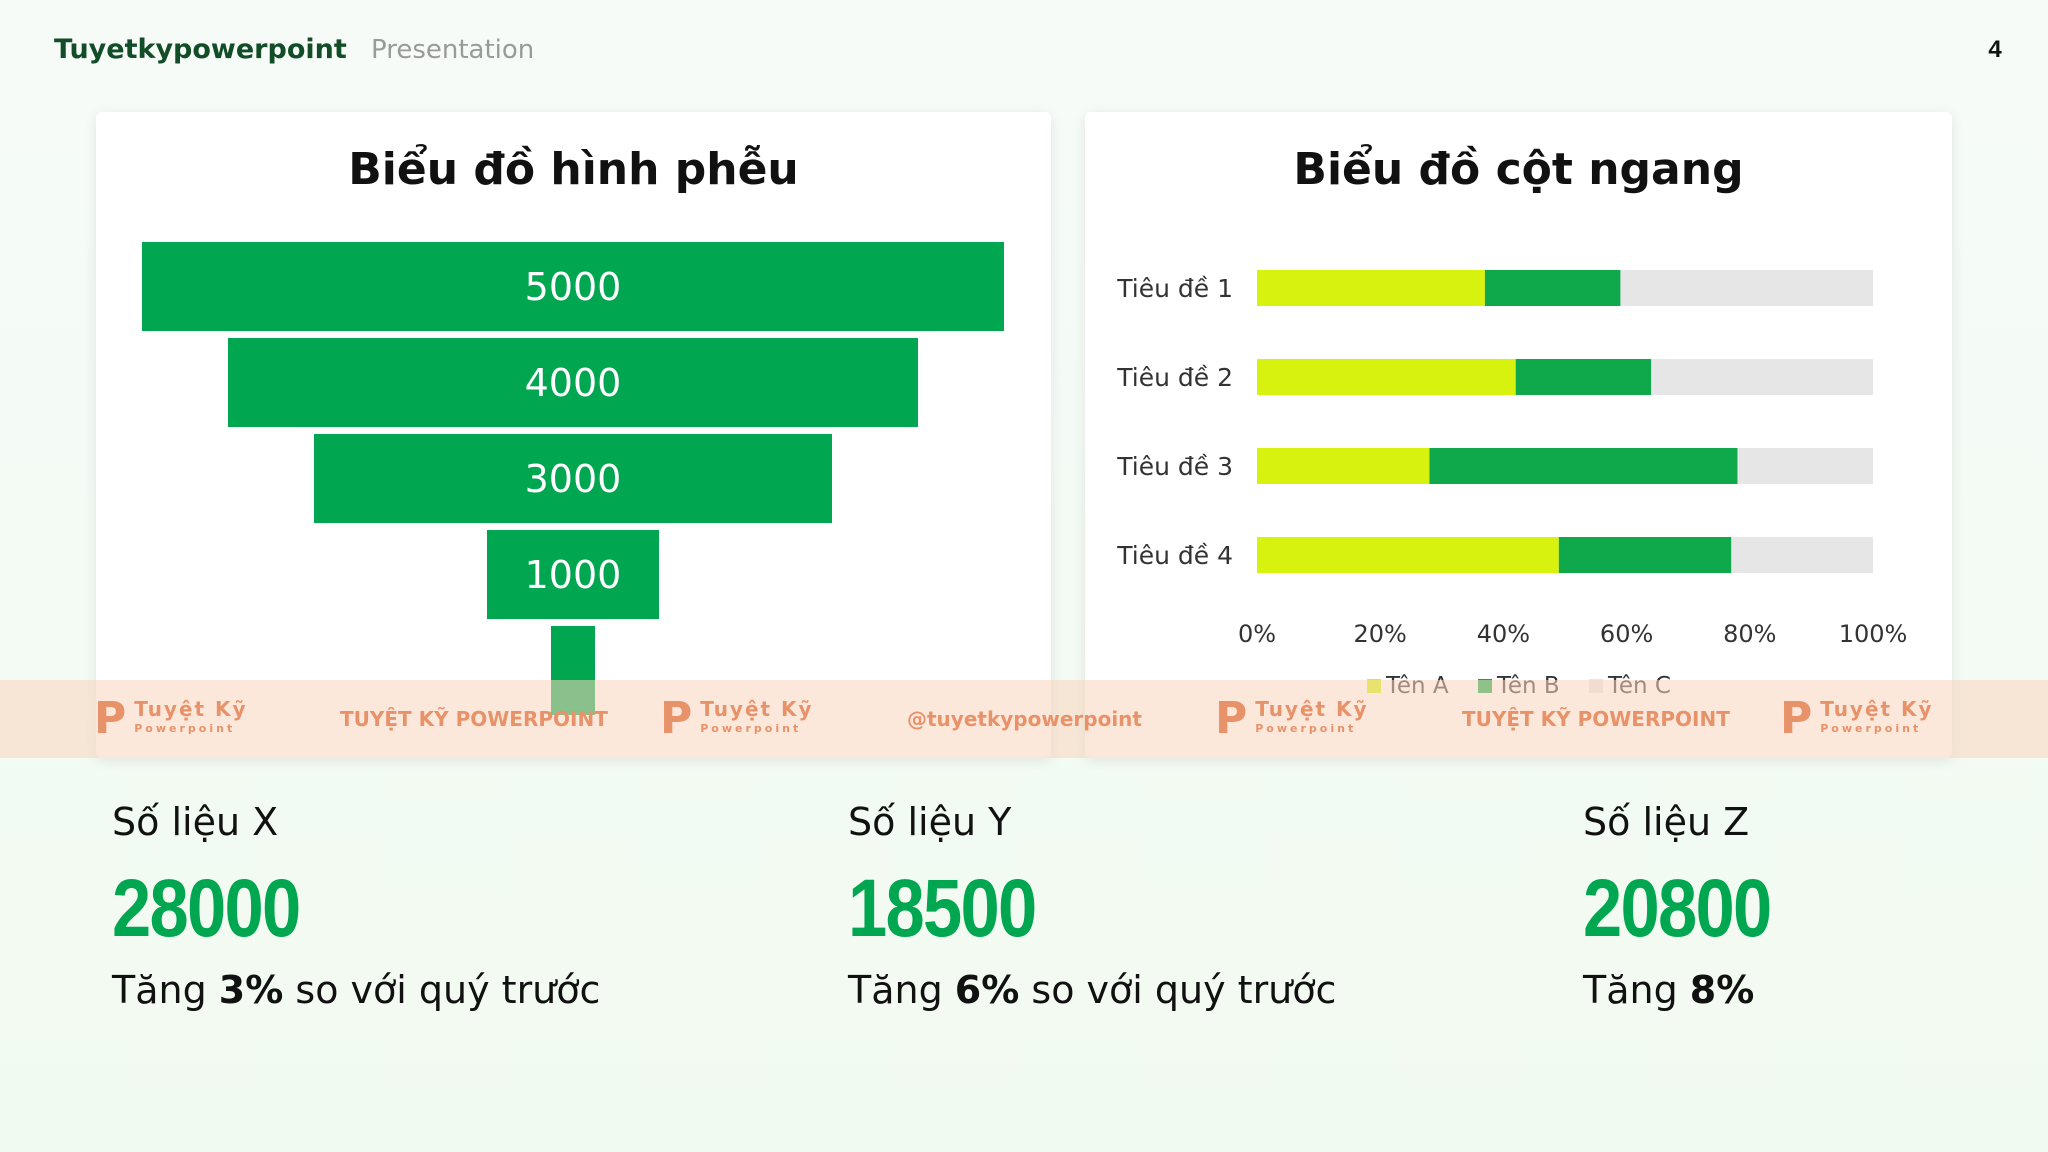  I want to click on stat-label: Số liệu Z, so click(1666, 822).